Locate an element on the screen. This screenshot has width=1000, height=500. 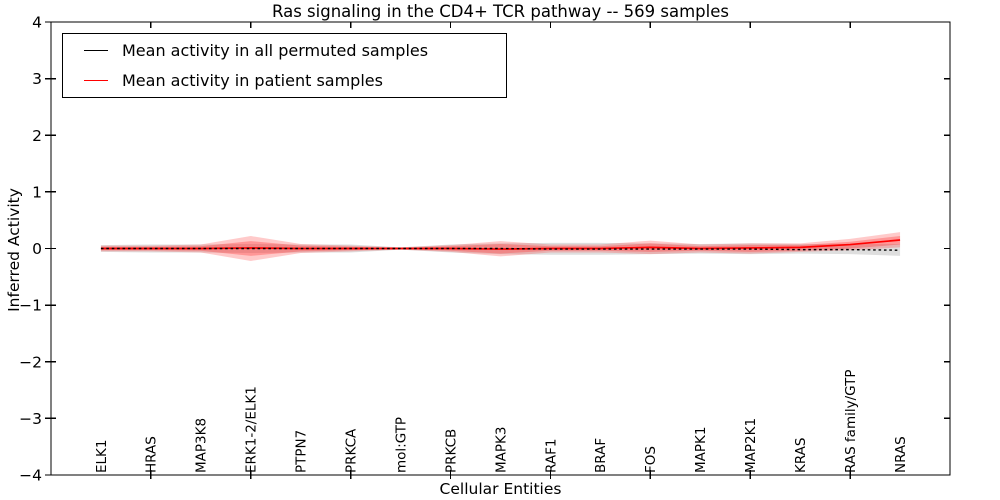
legend-label-permuted: Mean activity in all permuted samples is located at coordinates (275, 50).